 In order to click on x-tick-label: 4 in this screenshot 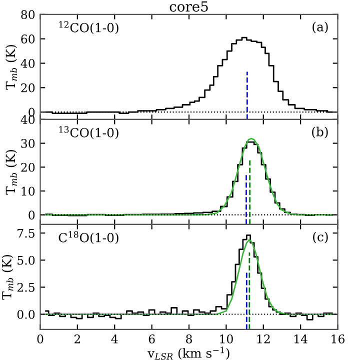, I will do `click(114, 339)`.